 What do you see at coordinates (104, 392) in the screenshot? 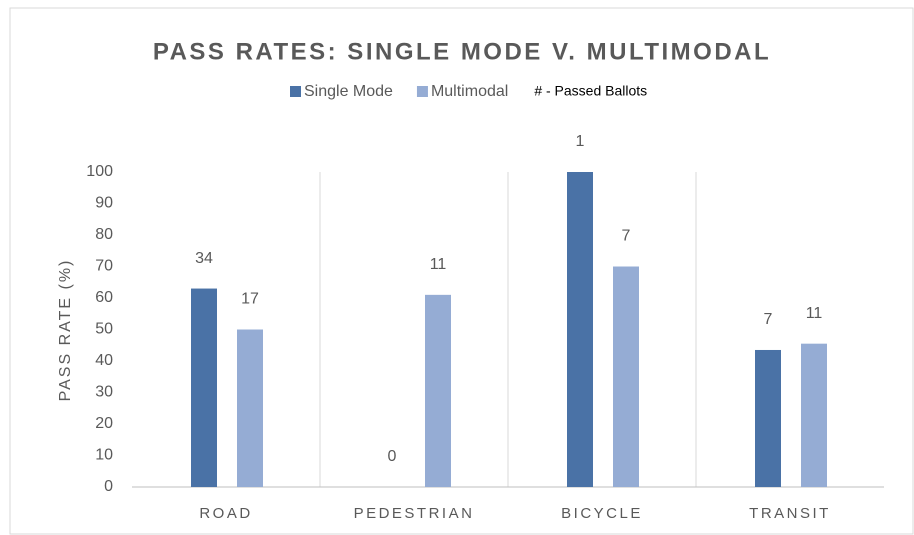
I see `y-tick-label: 30` at bounding box center [104, 392].